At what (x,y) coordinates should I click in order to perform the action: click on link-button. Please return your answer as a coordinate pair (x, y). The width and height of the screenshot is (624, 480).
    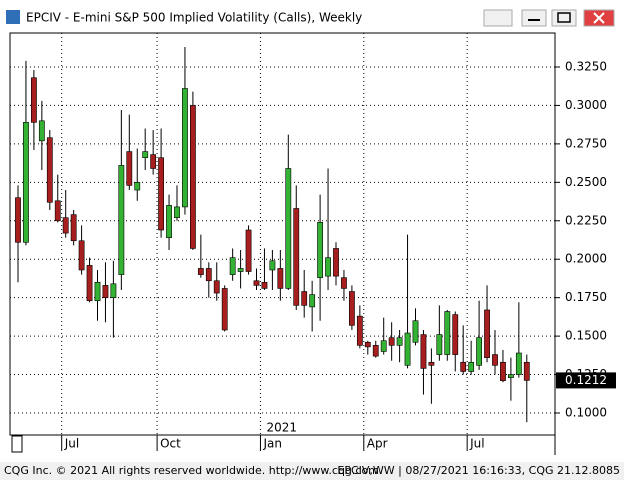
    Looking at the image, I should click on (498, 18).